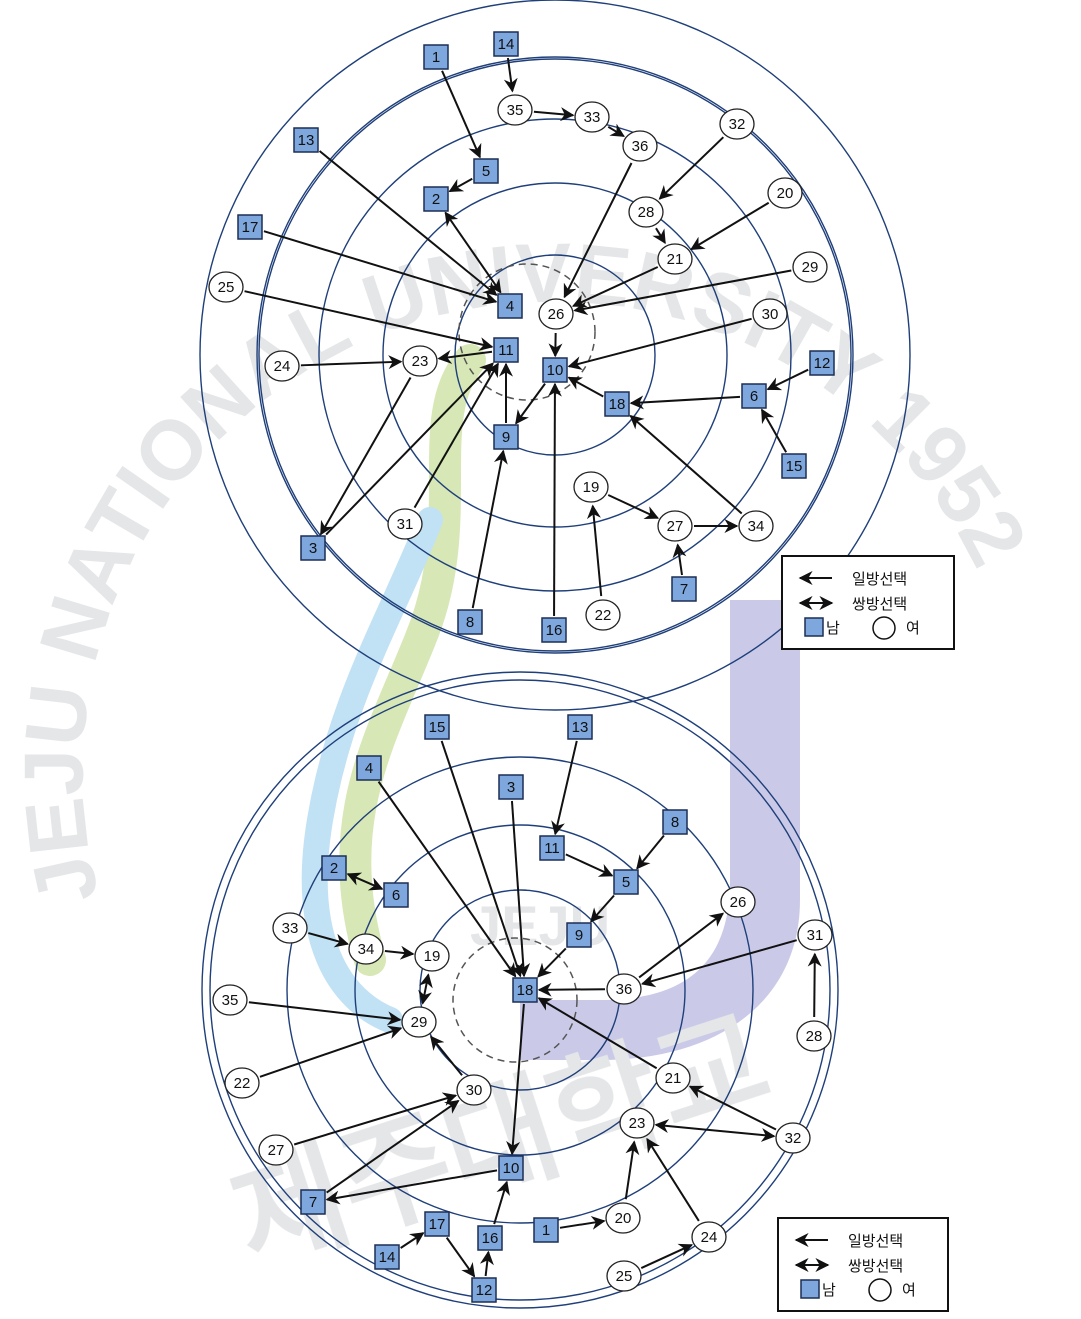 Image resolution: width=1081 pixels, height=1319 pixels. I want to click on node-number: 3, so click(313, 548).